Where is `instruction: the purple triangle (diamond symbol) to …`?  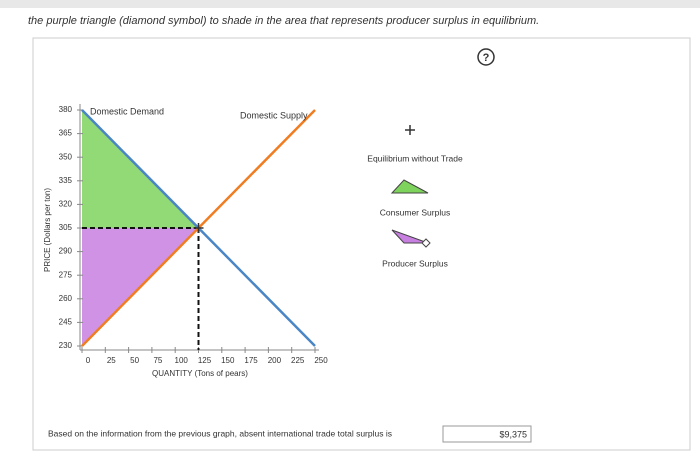 instruction: the purple triangle (diamond symbol) to … is located at coordinates (283, 21).